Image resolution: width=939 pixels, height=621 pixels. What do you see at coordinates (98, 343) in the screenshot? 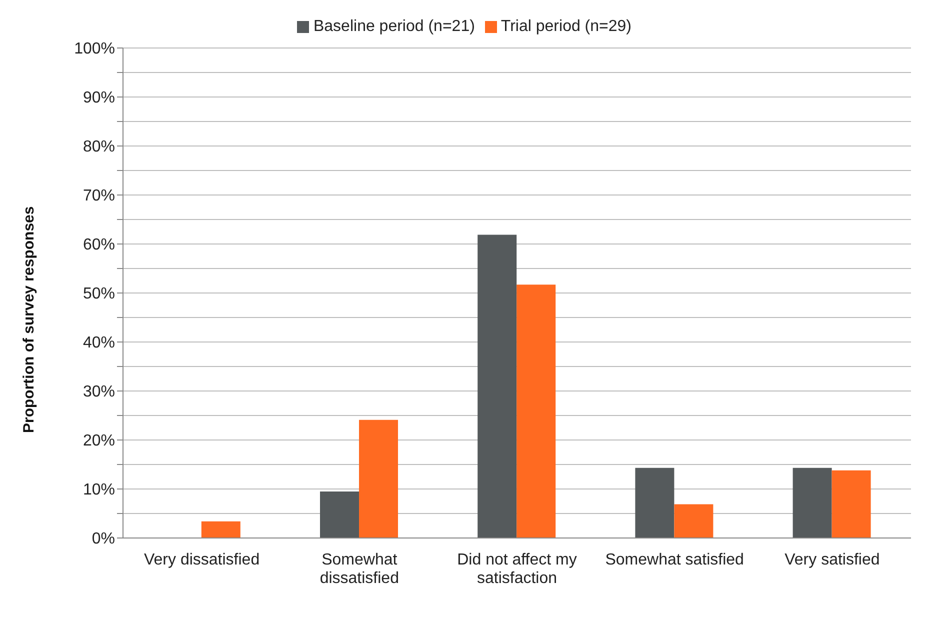
I see `y-tick-label: 40%` at bounding box center [98, 343].